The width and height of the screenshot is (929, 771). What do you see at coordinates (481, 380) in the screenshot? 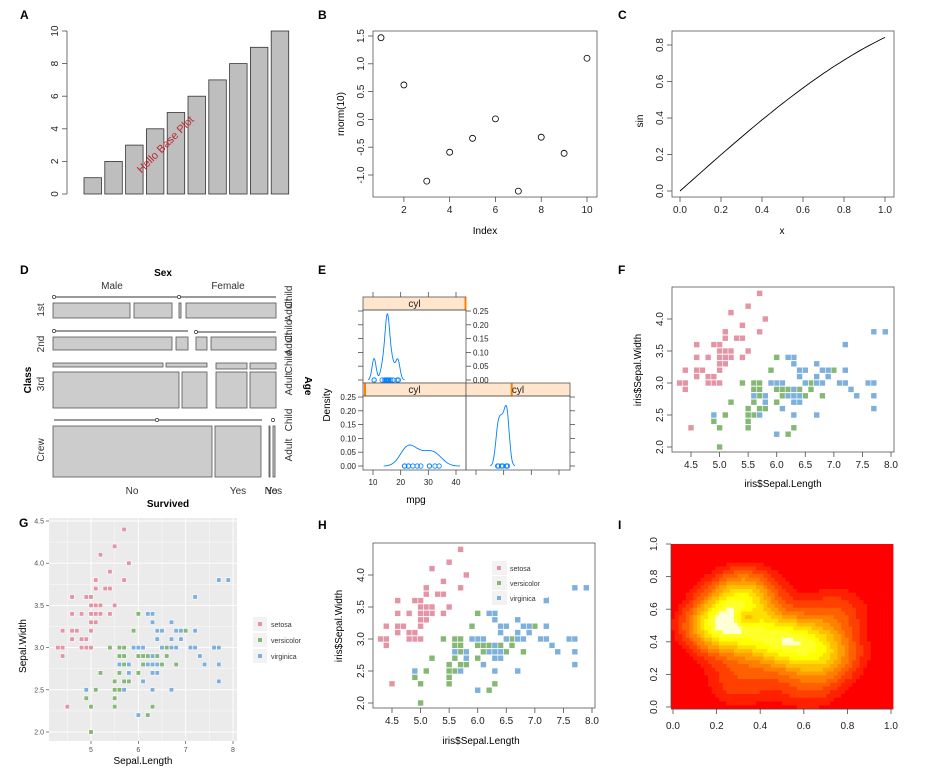
I see `y-tick-label: 0.00` at bounding box center [481, 380].